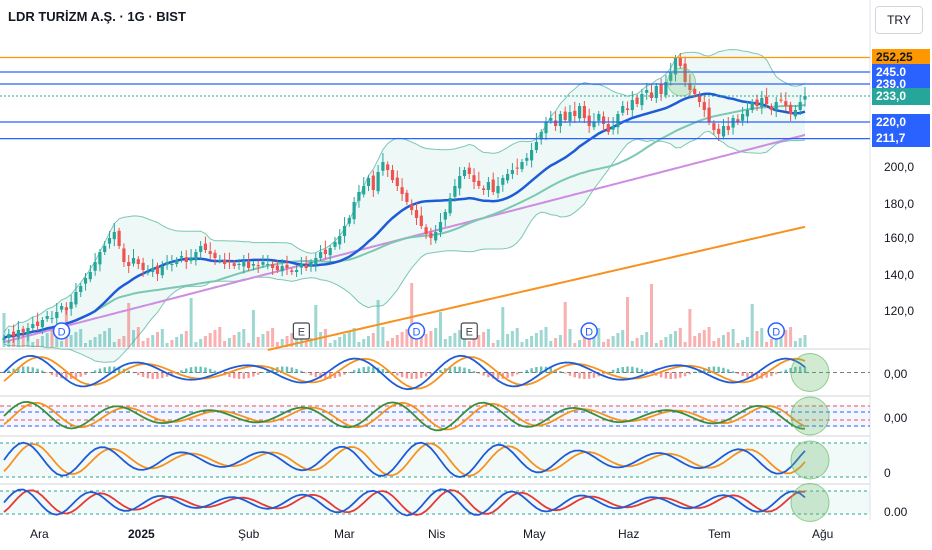  I want to click on currency-selector: TRY, so click(899, 20).